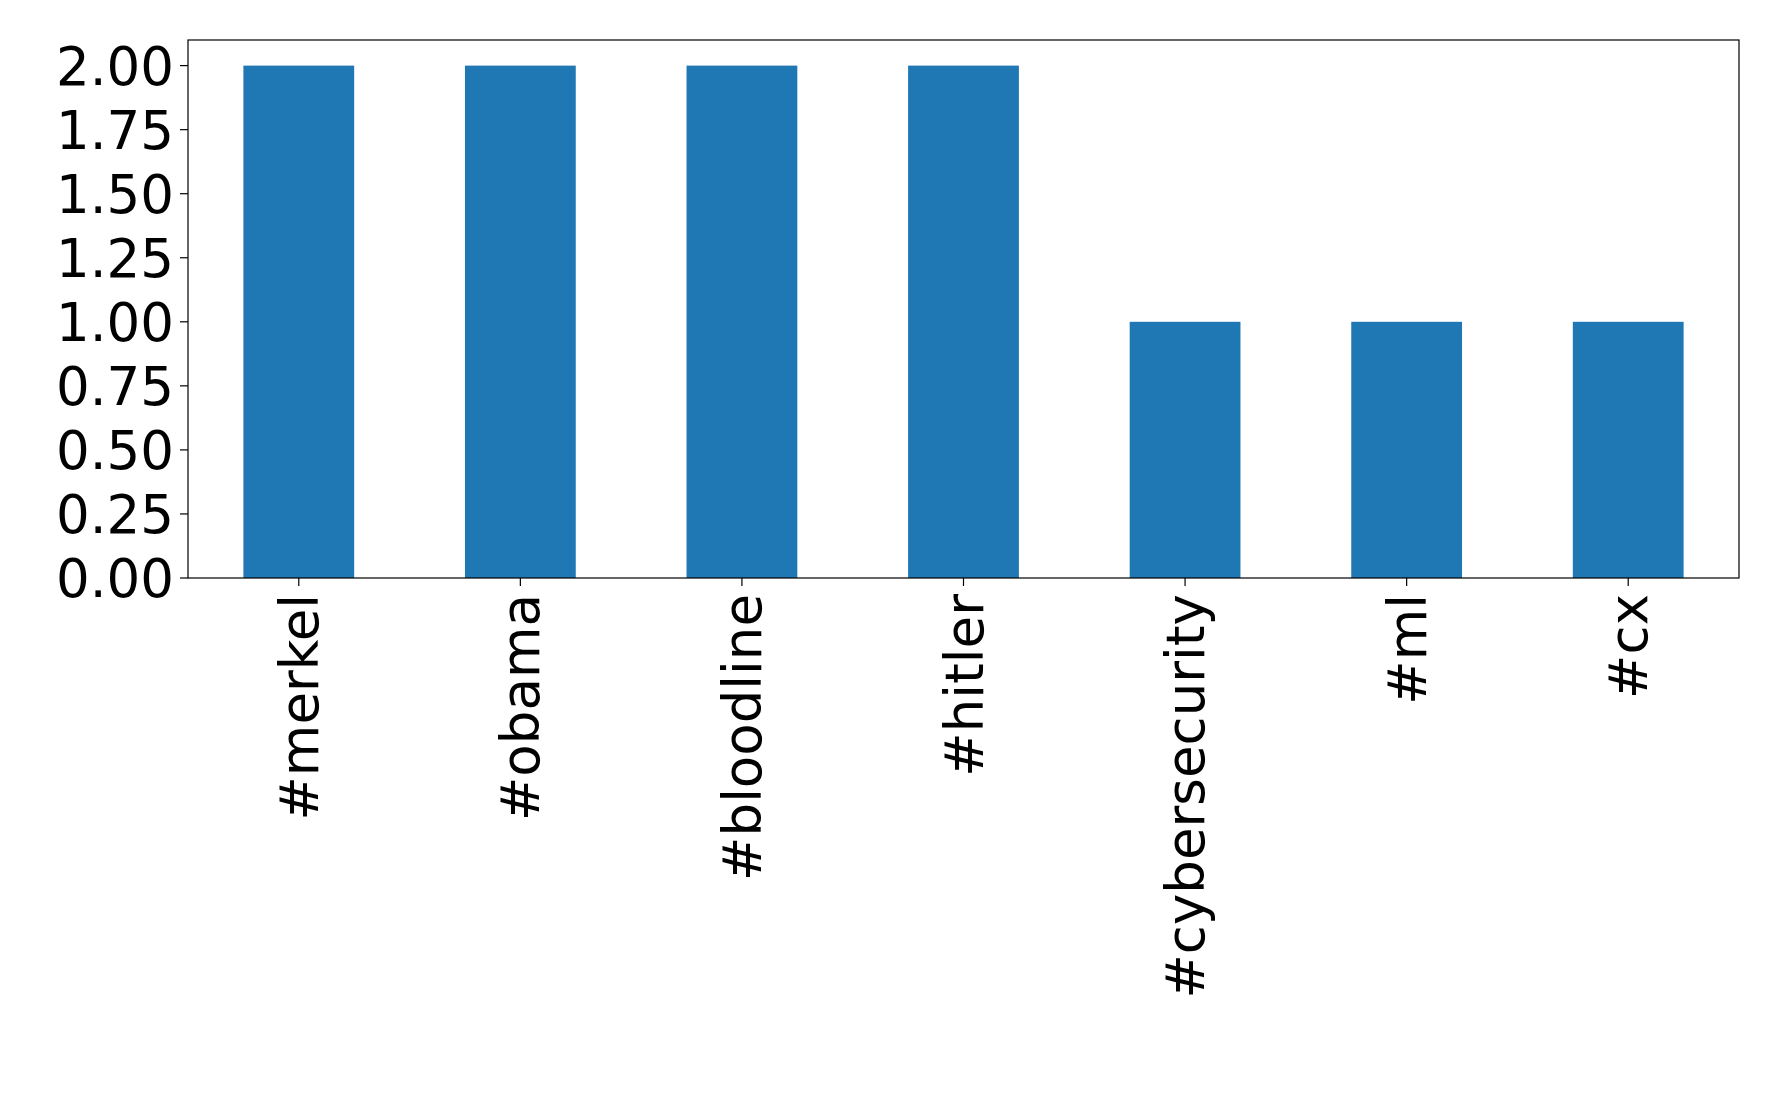 The width and height of the screenshot is (1778, 1106). I want to click on y-tick-label: 1.50, so click(114, 194).